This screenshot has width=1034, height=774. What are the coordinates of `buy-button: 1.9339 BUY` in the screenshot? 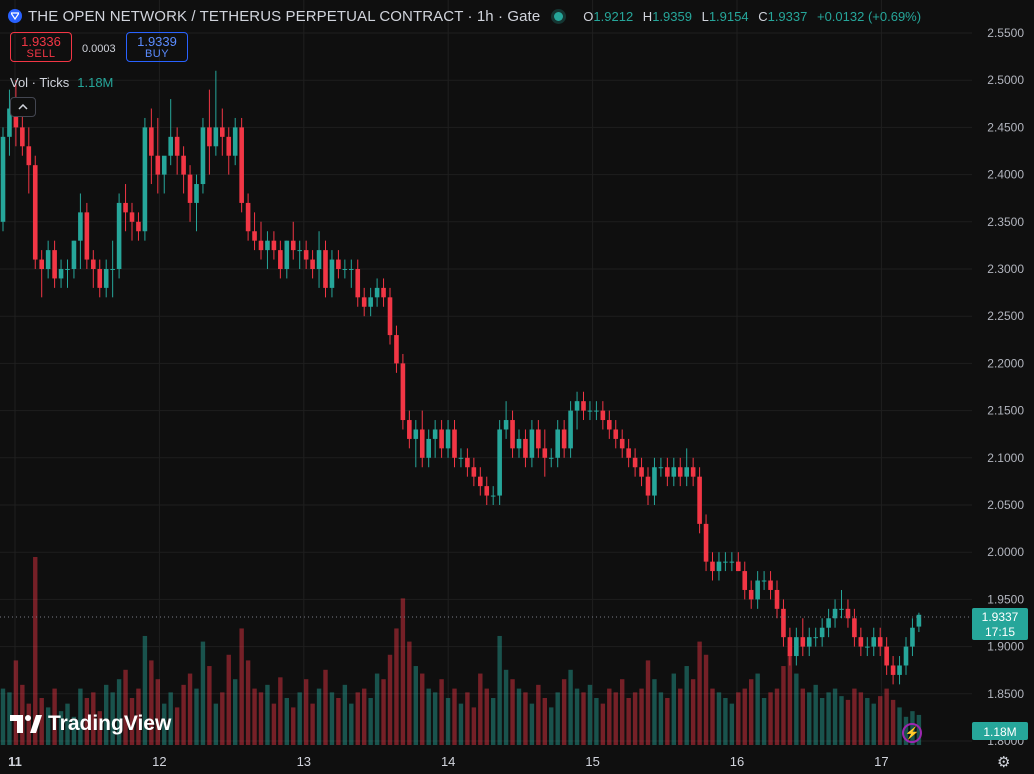 It's located at (157, 47).